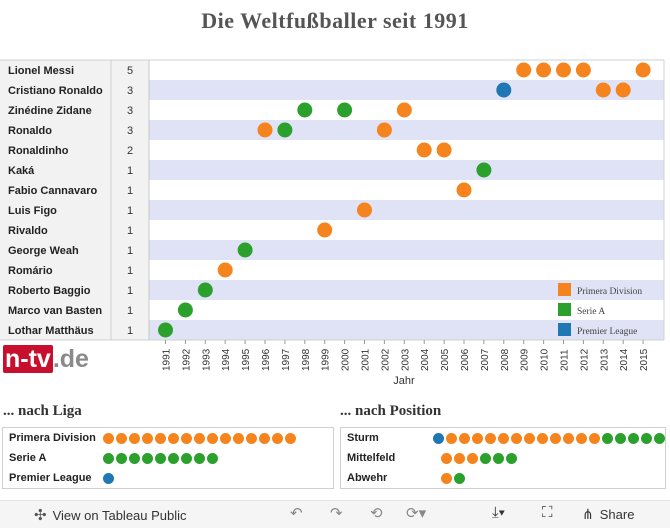 This screenshot has height=528, width=670. I want to click on player-name: Fabio Cannavaro, so click(53, 191).